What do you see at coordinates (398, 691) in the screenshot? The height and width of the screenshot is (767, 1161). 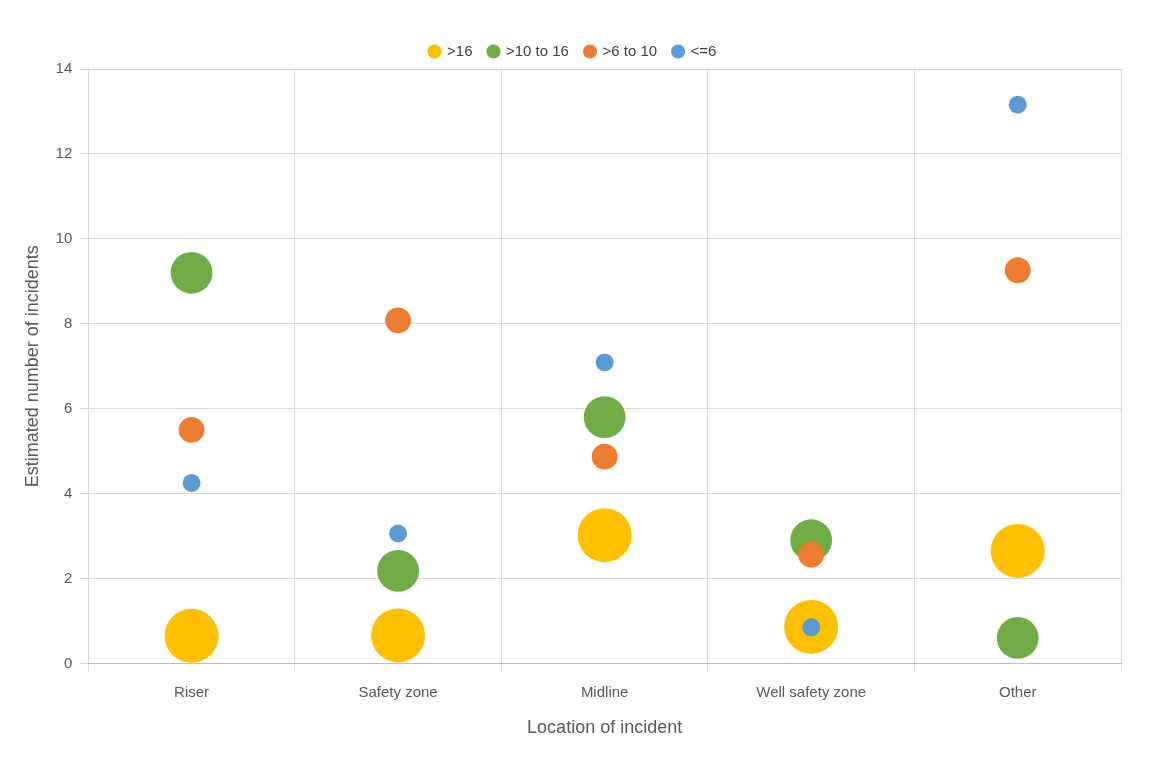 I see `x-tick-label: Safety zone` at bounding box center [398, 691].